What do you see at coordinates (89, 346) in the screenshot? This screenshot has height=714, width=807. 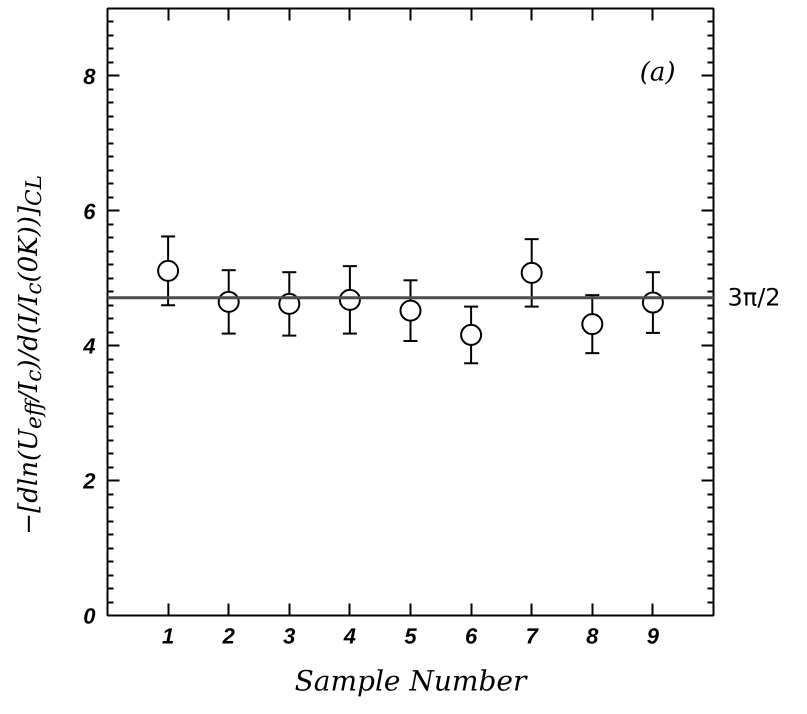 I see `y-tick-label: 4` at bounding box center [89, 346].